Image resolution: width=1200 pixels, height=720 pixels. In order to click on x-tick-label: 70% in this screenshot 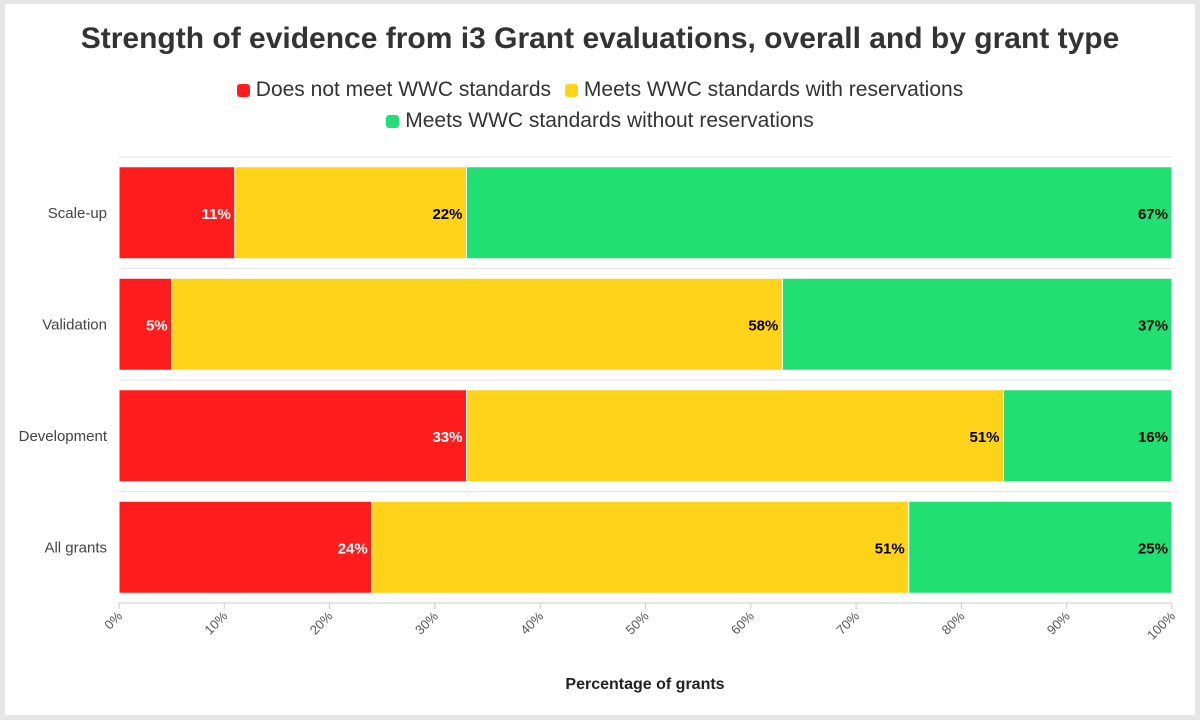, I will do `click(847, 622)`.